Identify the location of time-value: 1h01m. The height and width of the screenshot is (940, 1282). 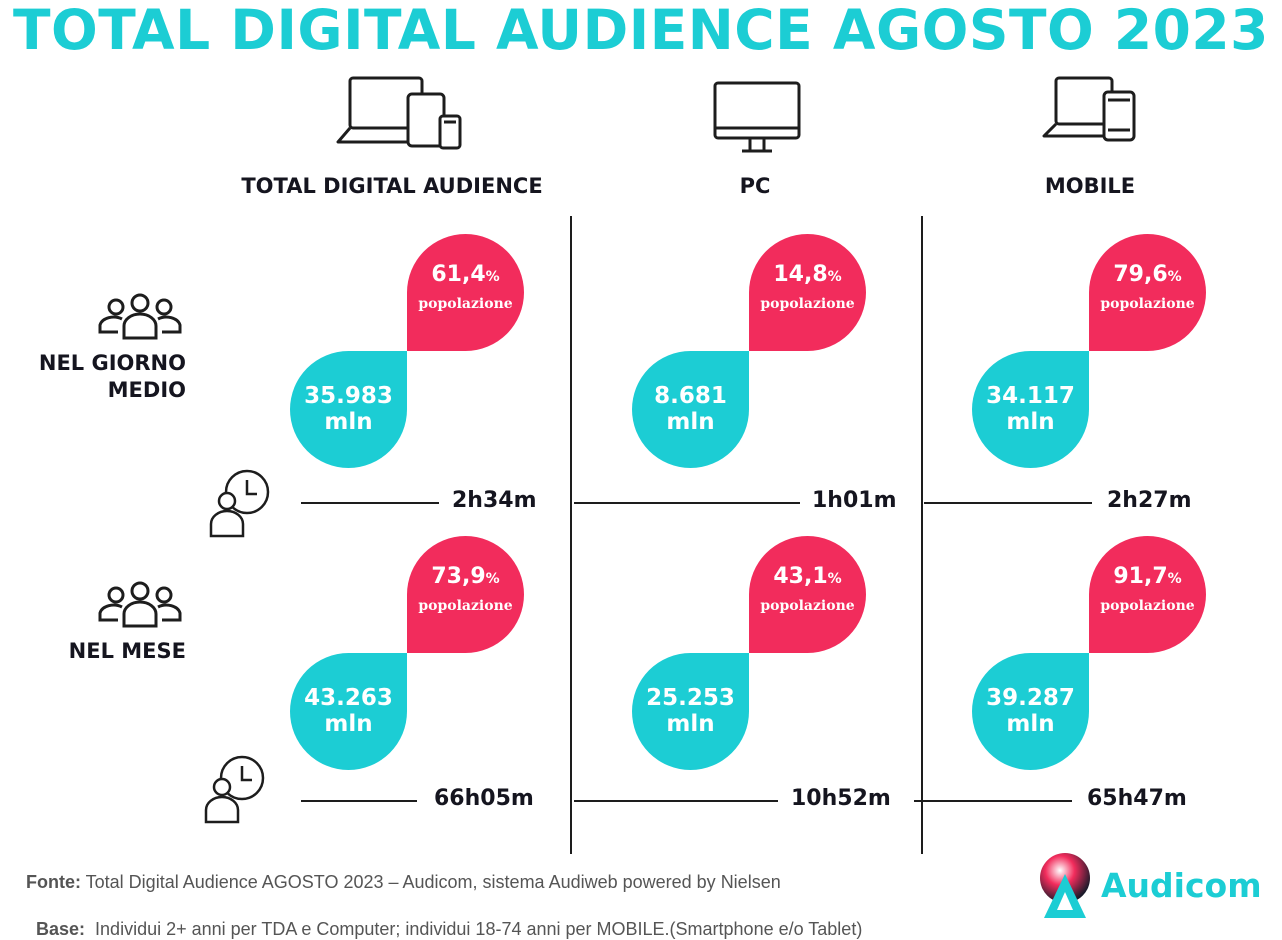
(854, 500).